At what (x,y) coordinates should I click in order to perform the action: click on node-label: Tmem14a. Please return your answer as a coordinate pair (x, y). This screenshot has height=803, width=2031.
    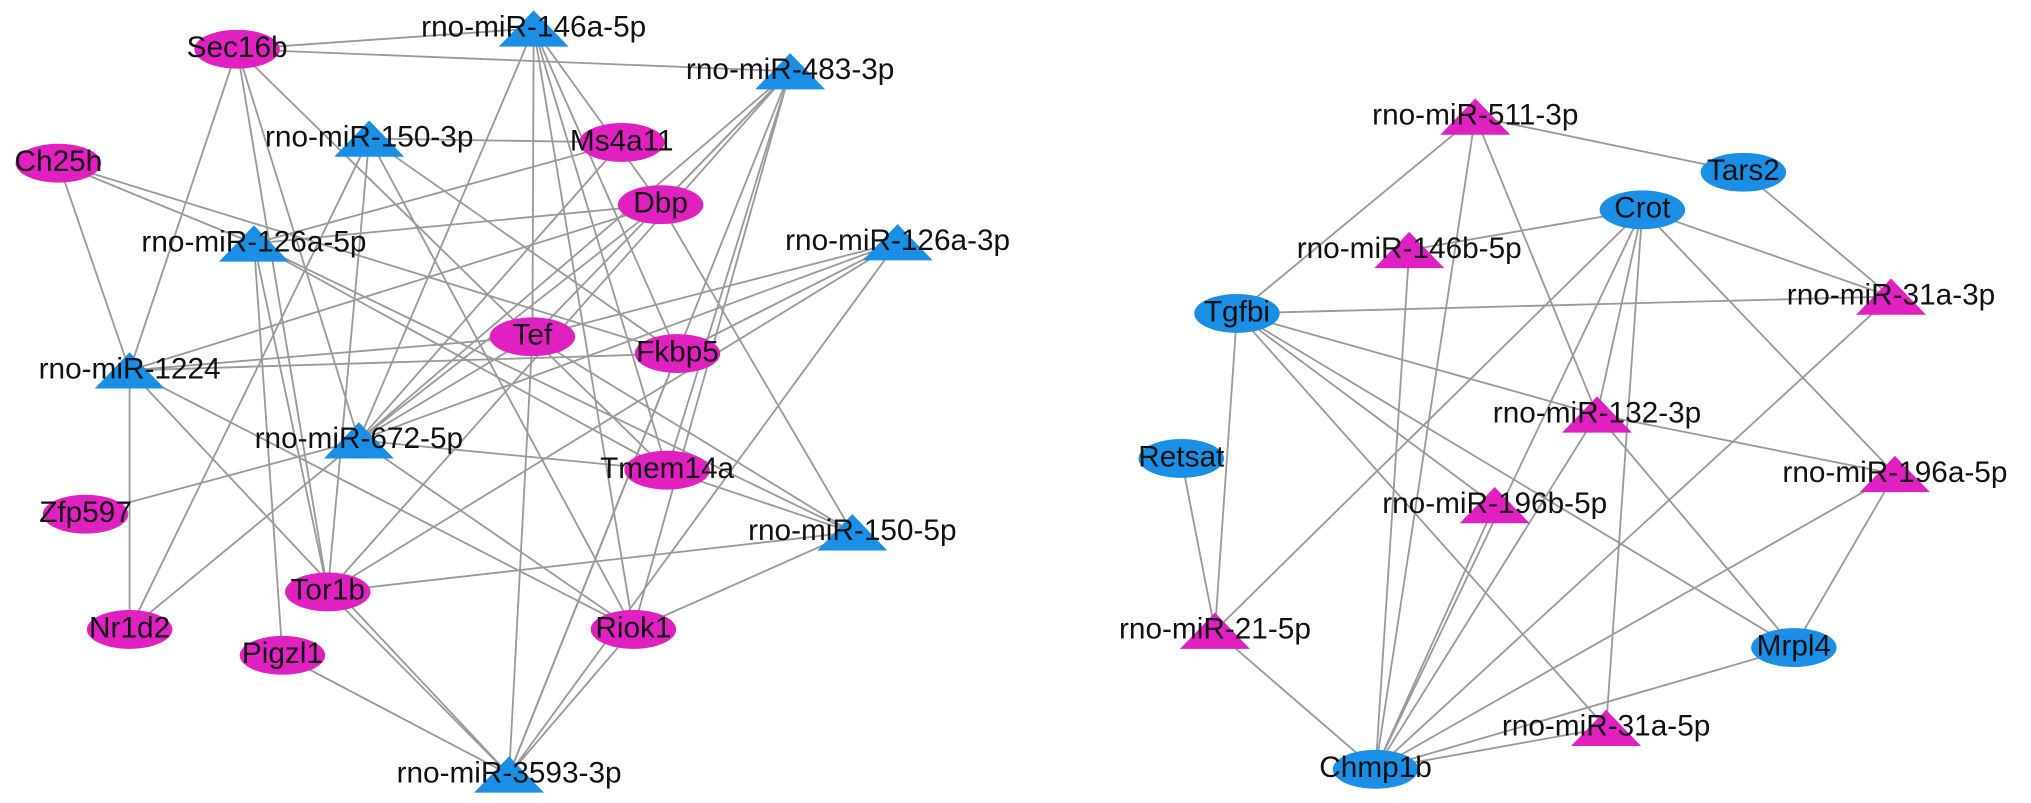
    Looking at the image, I should click on (667, 468).